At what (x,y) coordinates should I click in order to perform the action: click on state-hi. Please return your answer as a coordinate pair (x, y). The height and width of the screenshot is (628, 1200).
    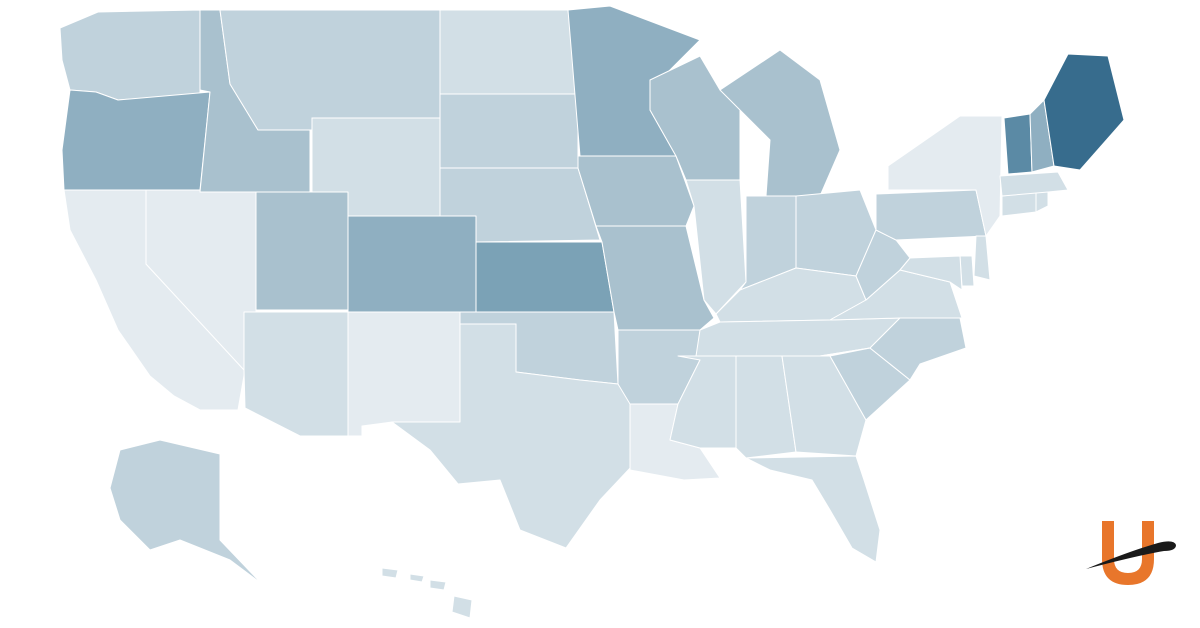
    Looking at the image, I should click on (427, 593).